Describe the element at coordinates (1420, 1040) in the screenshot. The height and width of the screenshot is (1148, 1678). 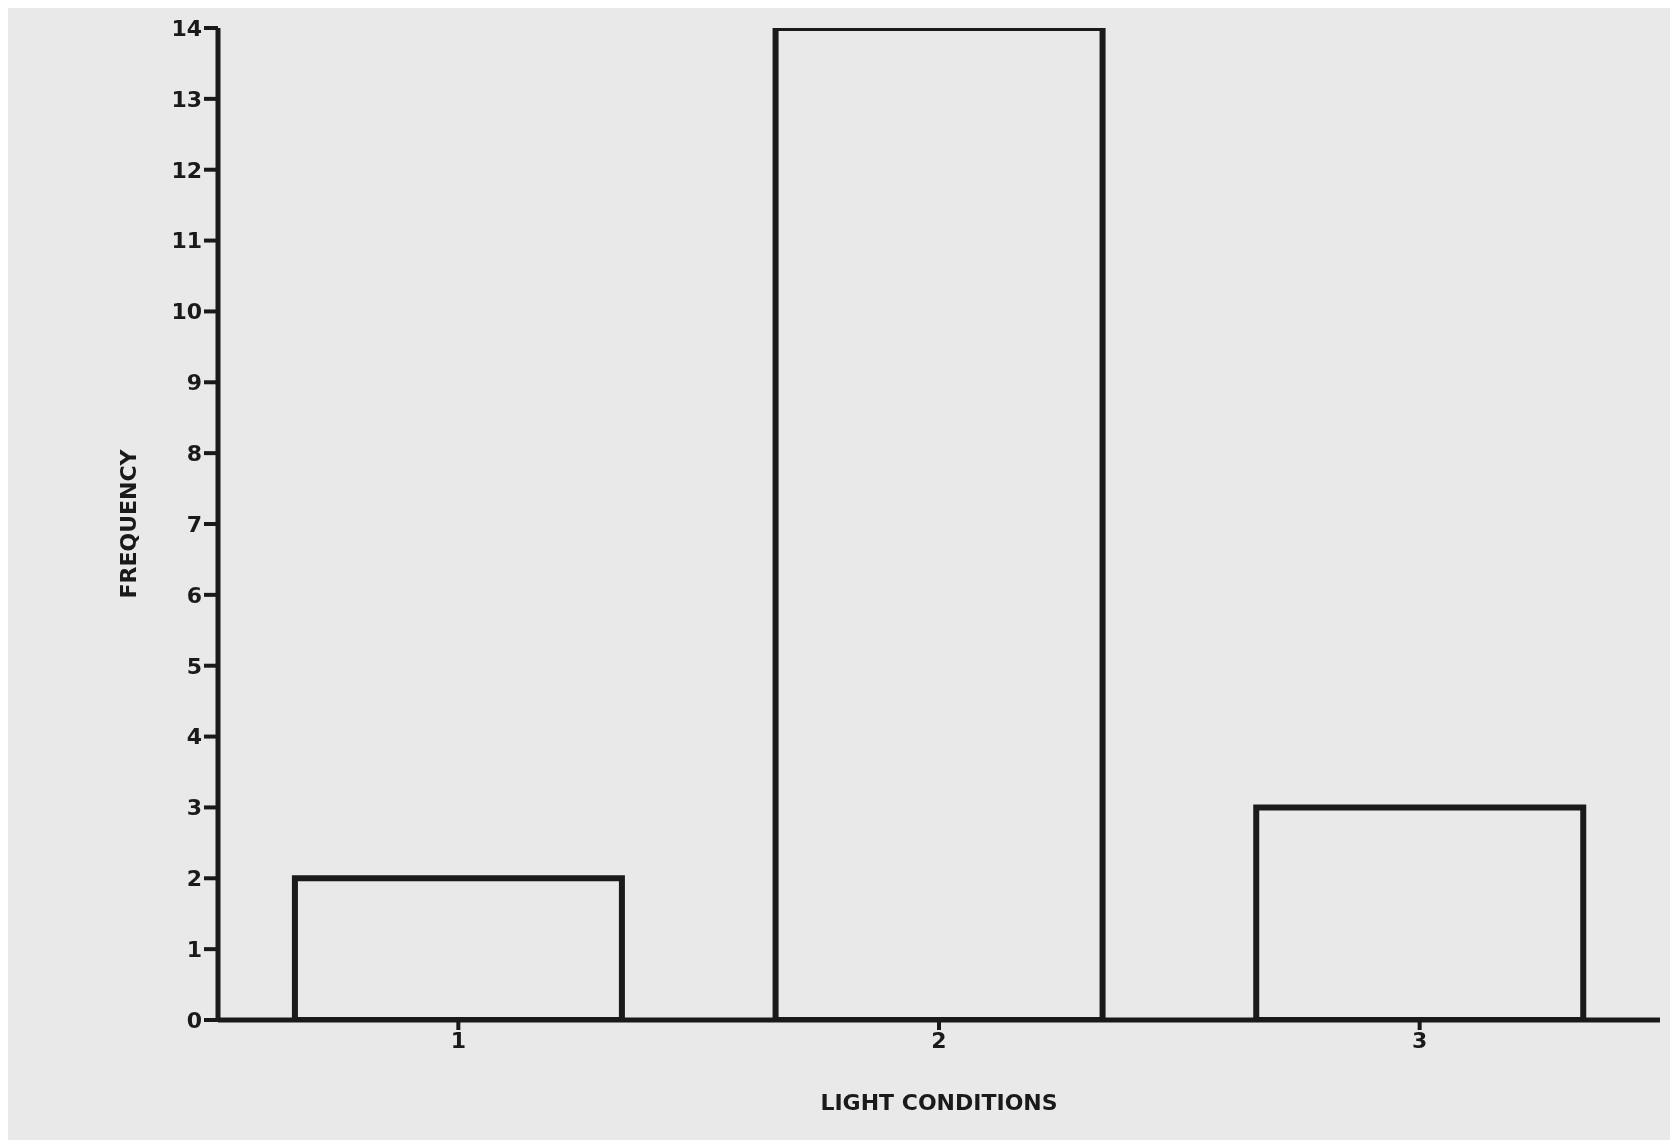
I see `x-tick-label: 3` at that location.